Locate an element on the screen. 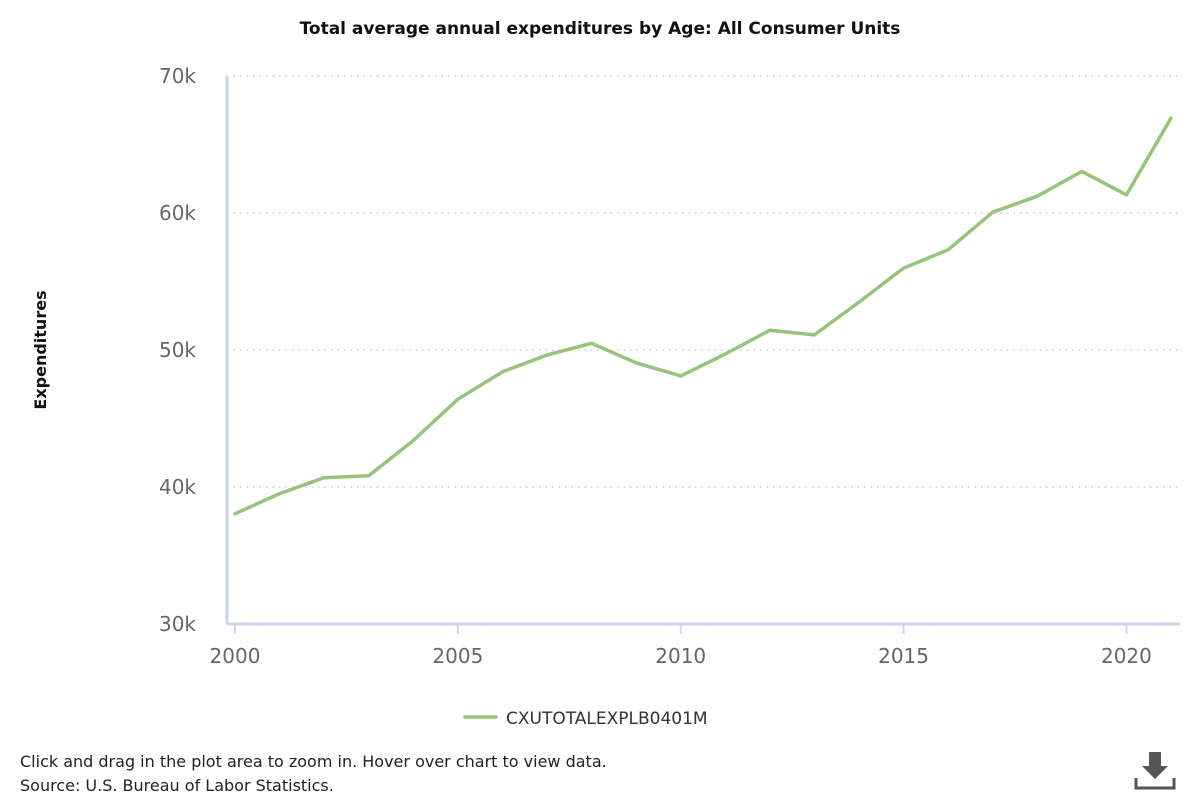  legend-item-label: CXUTOTALEXPLB0401M is located at coordinates (607, 719).